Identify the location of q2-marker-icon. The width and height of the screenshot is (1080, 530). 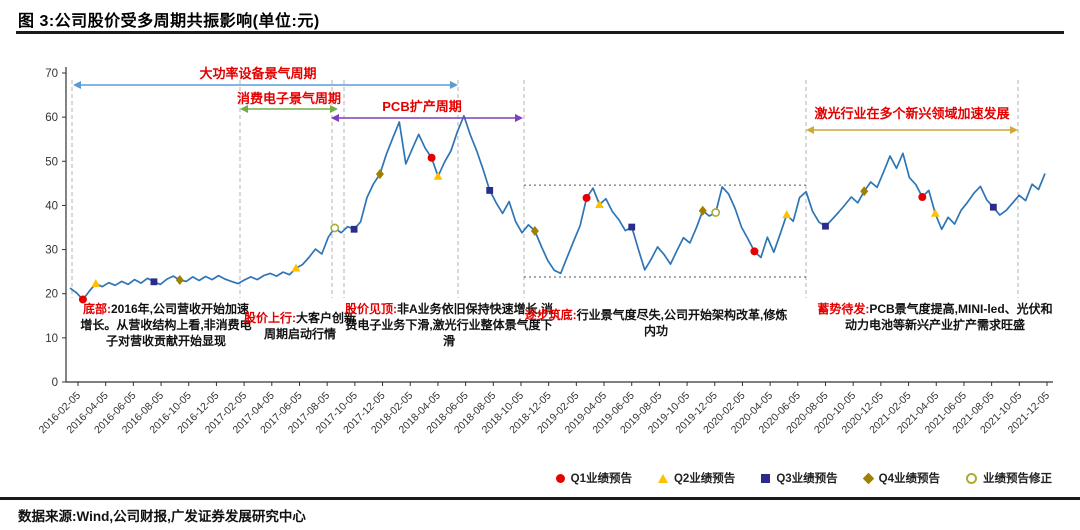
(662, 478).